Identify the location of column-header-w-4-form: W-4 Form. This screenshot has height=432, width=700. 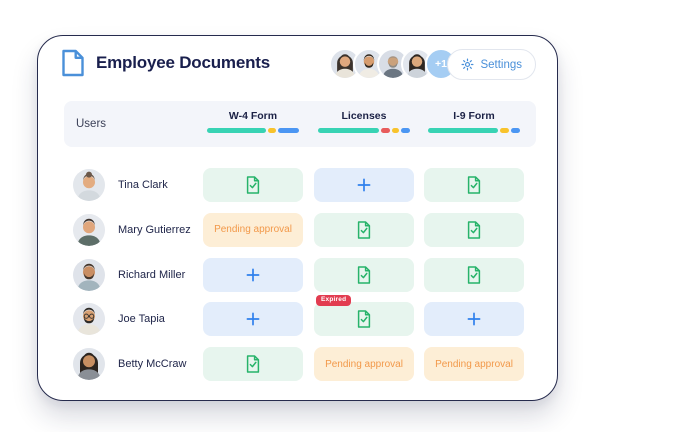
(253, 124).